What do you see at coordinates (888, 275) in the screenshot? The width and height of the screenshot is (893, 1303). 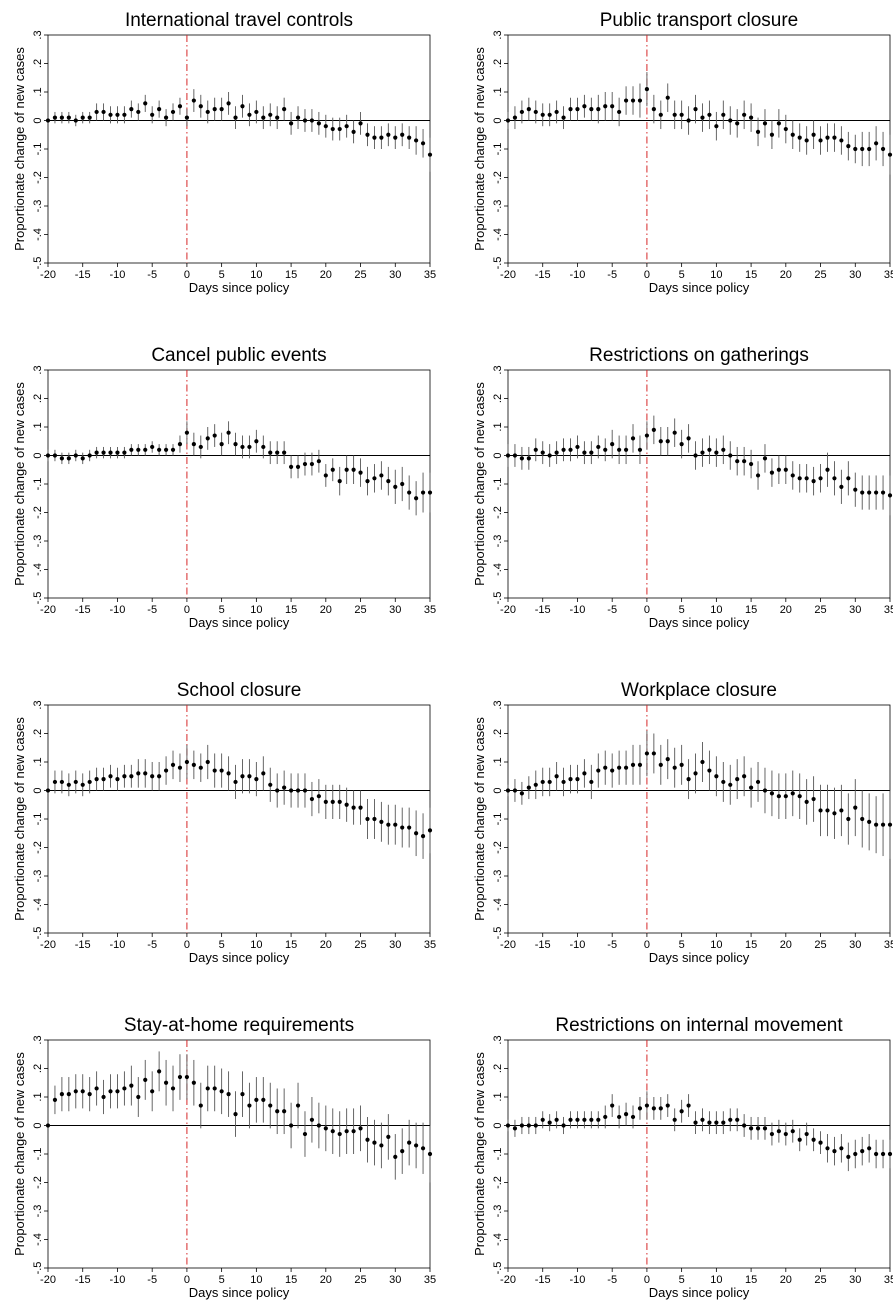 I see `x-tick-label: 35` at bounding box center [888, 275].